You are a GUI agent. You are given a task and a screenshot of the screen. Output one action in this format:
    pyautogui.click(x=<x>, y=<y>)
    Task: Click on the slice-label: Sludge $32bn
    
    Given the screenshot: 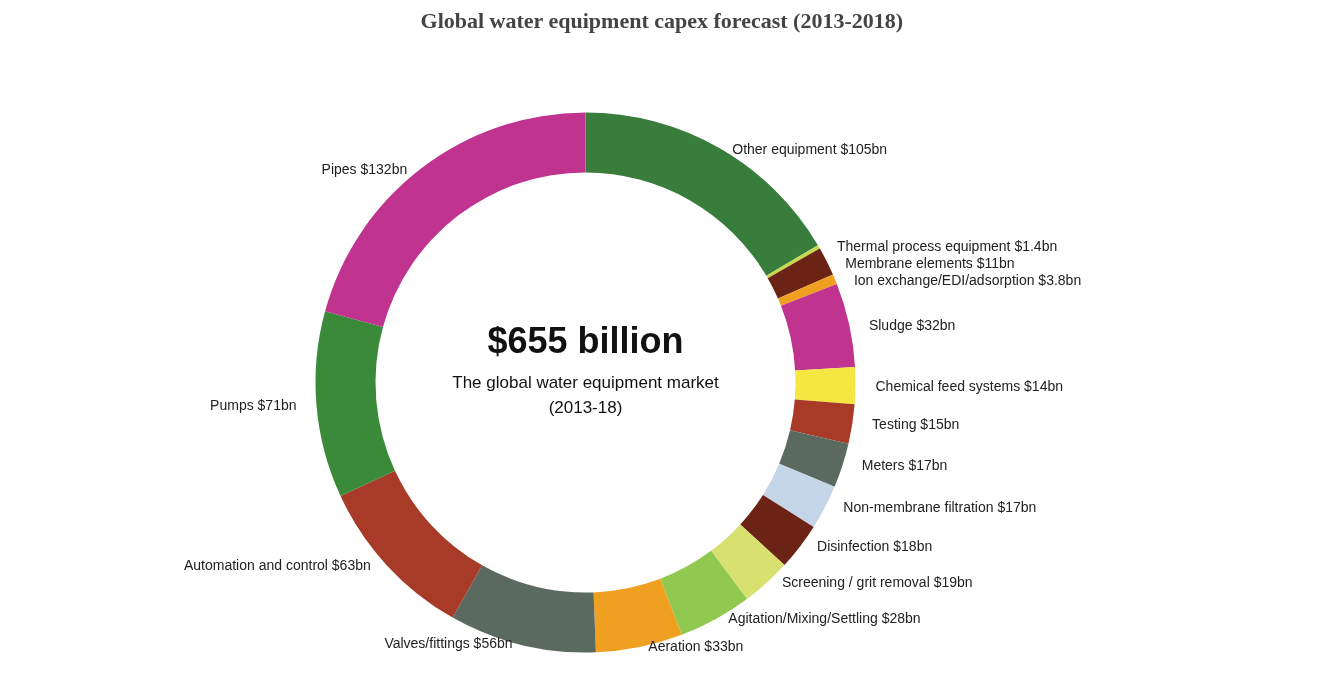 What is the action you would take?
    pyautogui.click(x=912, y=325)
    